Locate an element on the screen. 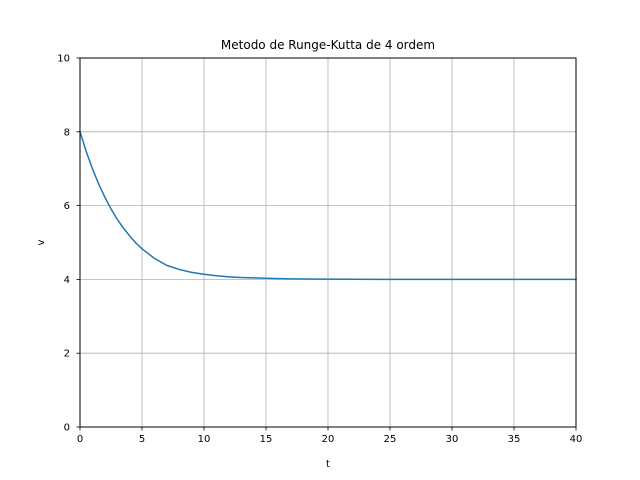 Image resolution: width=640 pixels, height=480 pixels. y-tick-label: 2 is located at coordinates (67, 354).